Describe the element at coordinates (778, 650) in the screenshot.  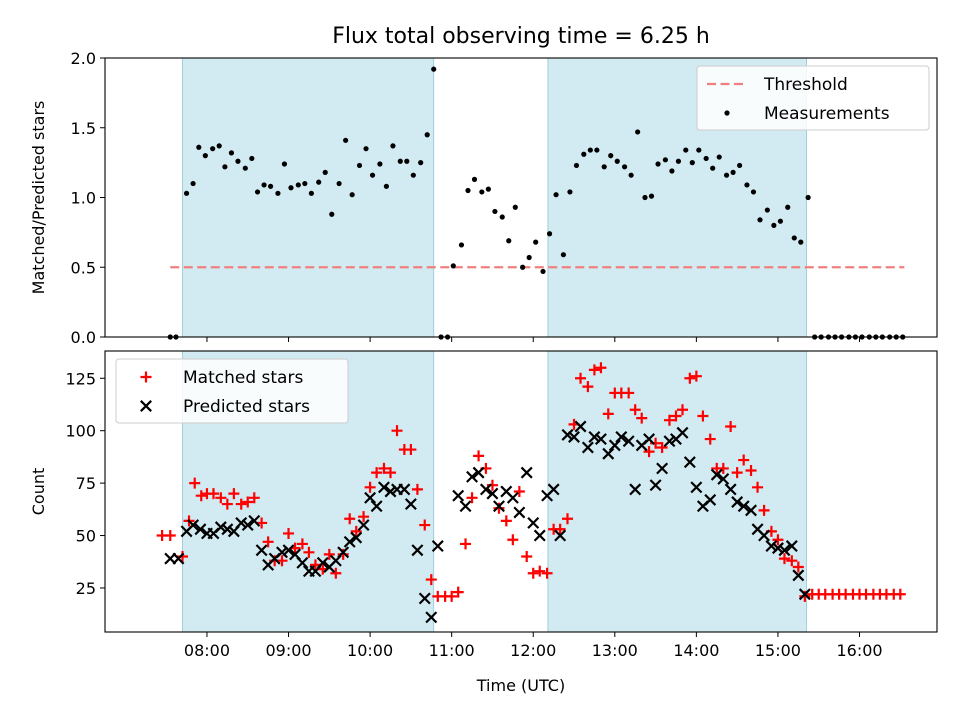
I see `x-tick-label: 15:00` at that location.